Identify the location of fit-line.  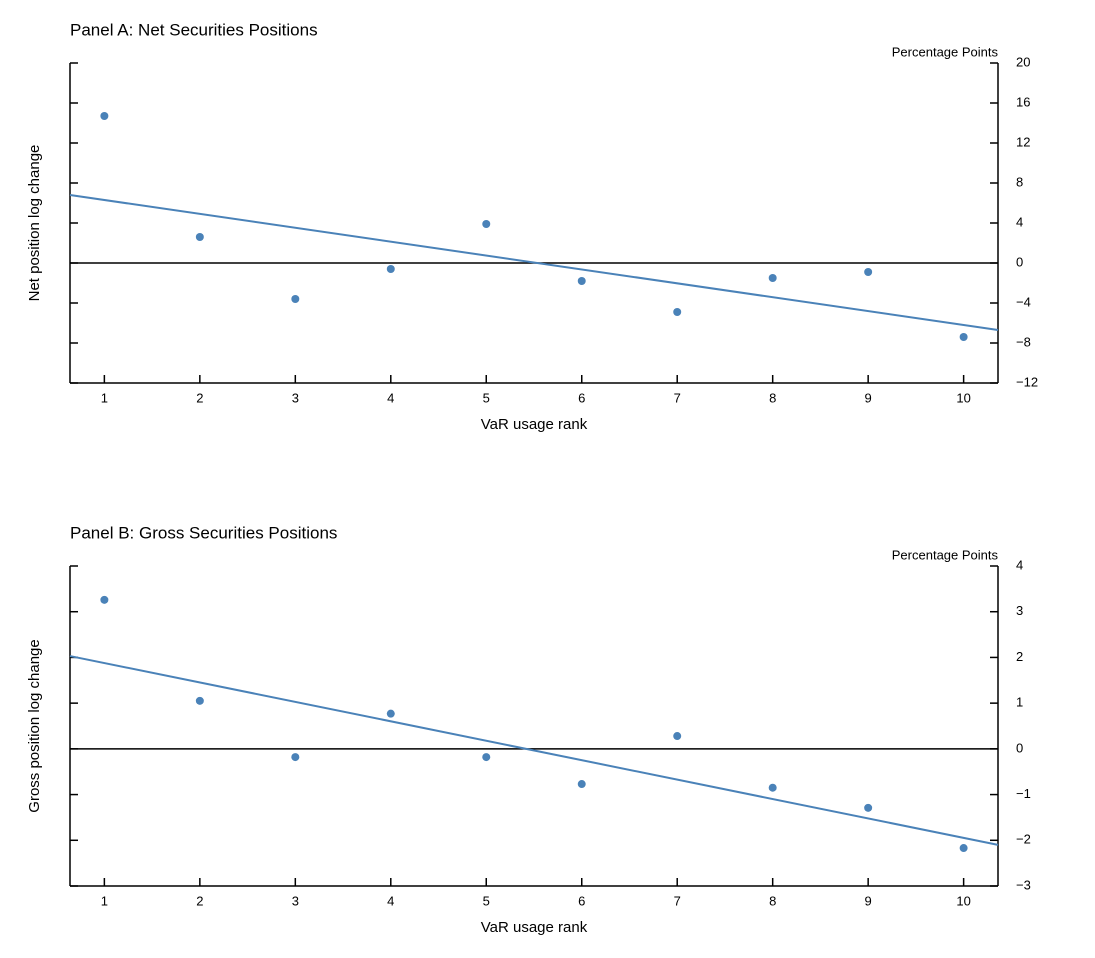
(534, 262).